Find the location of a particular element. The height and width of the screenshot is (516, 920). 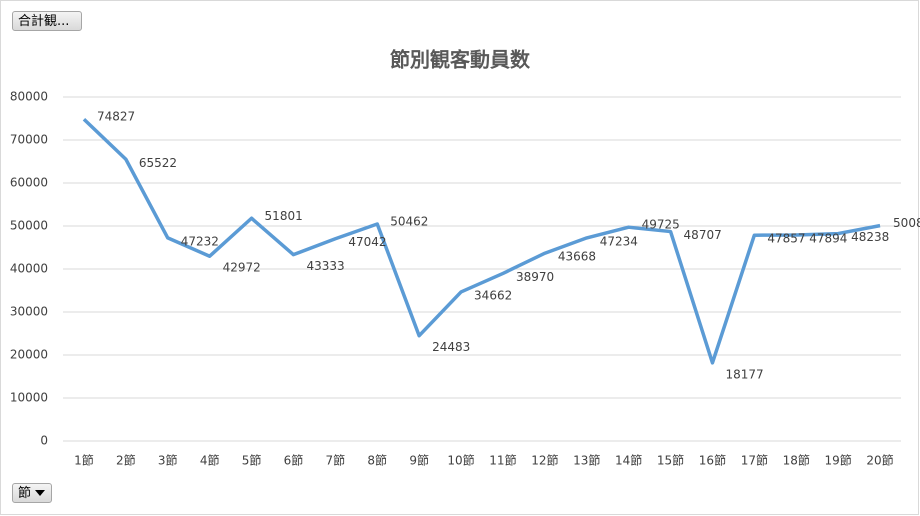

y-tick-label: 50000 is located at coordinates (29, 226).